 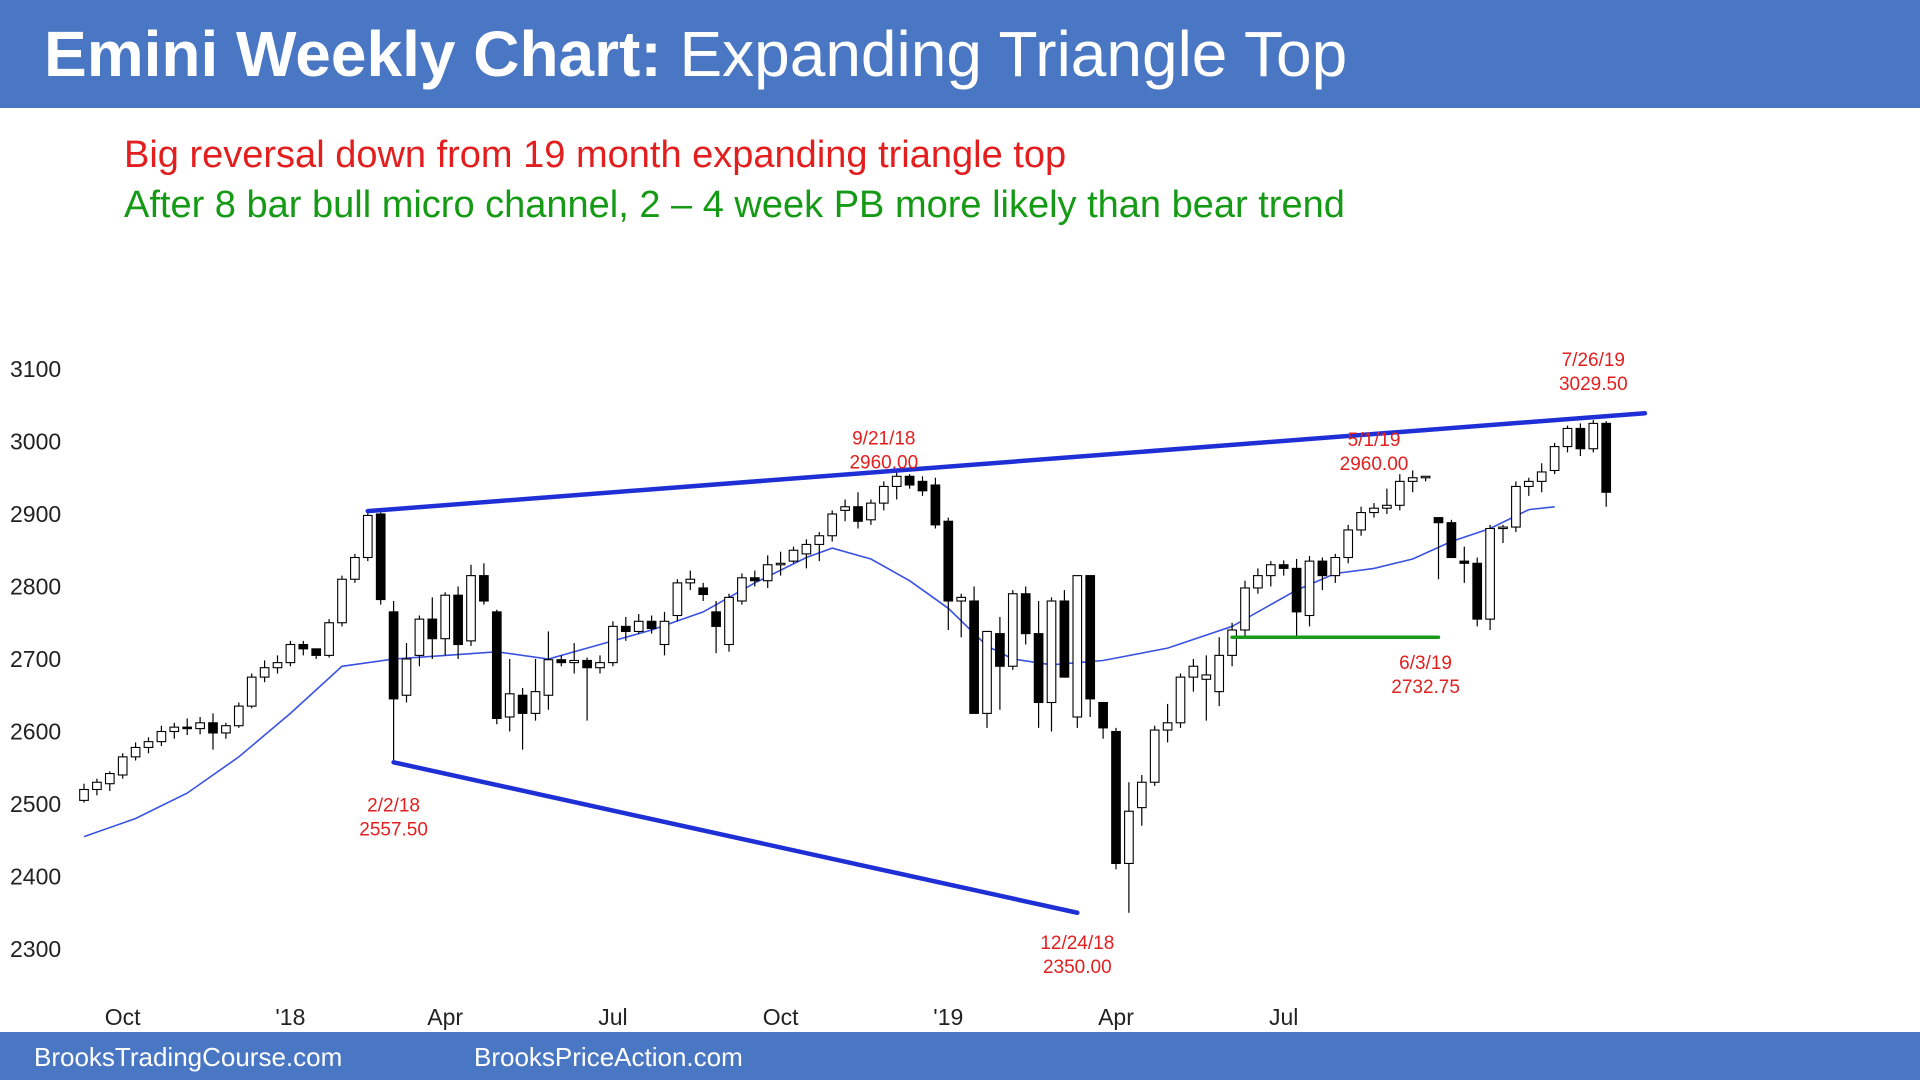 What do you see at coordinates (608, 1057) in the screenshot?
I see `footer-link-price-action: BrooksPriceAction.com` at bounding box center [608, 1057].